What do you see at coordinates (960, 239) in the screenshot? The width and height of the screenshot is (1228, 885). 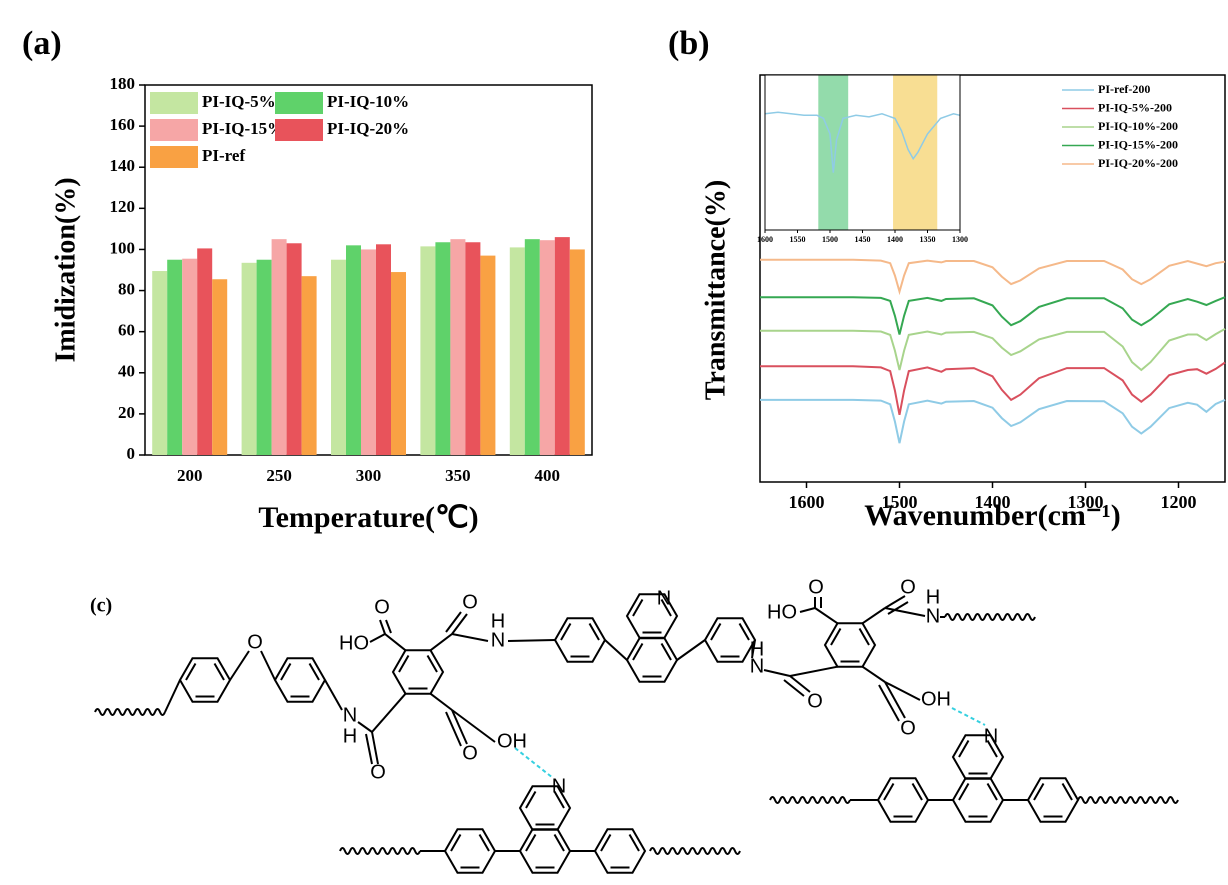 I see `inset-x-tick-label: 1300` at bounding box center [960, 239].